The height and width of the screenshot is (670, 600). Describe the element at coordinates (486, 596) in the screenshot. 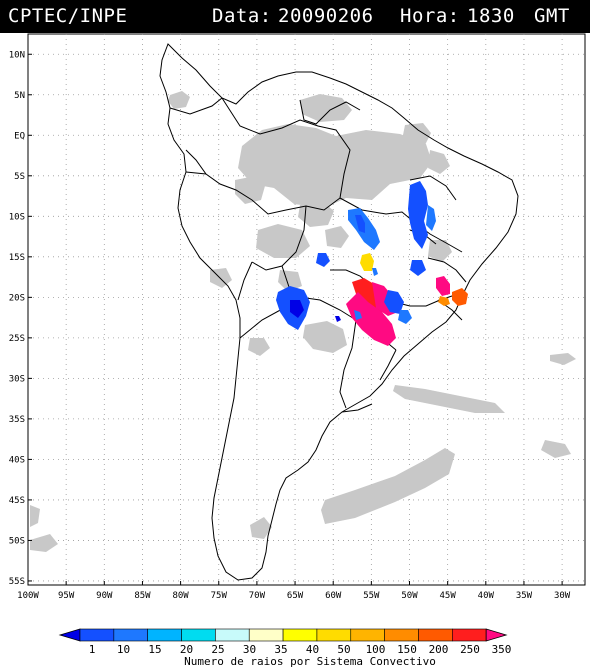

I see `lon-tick-label: 40W` at that location.